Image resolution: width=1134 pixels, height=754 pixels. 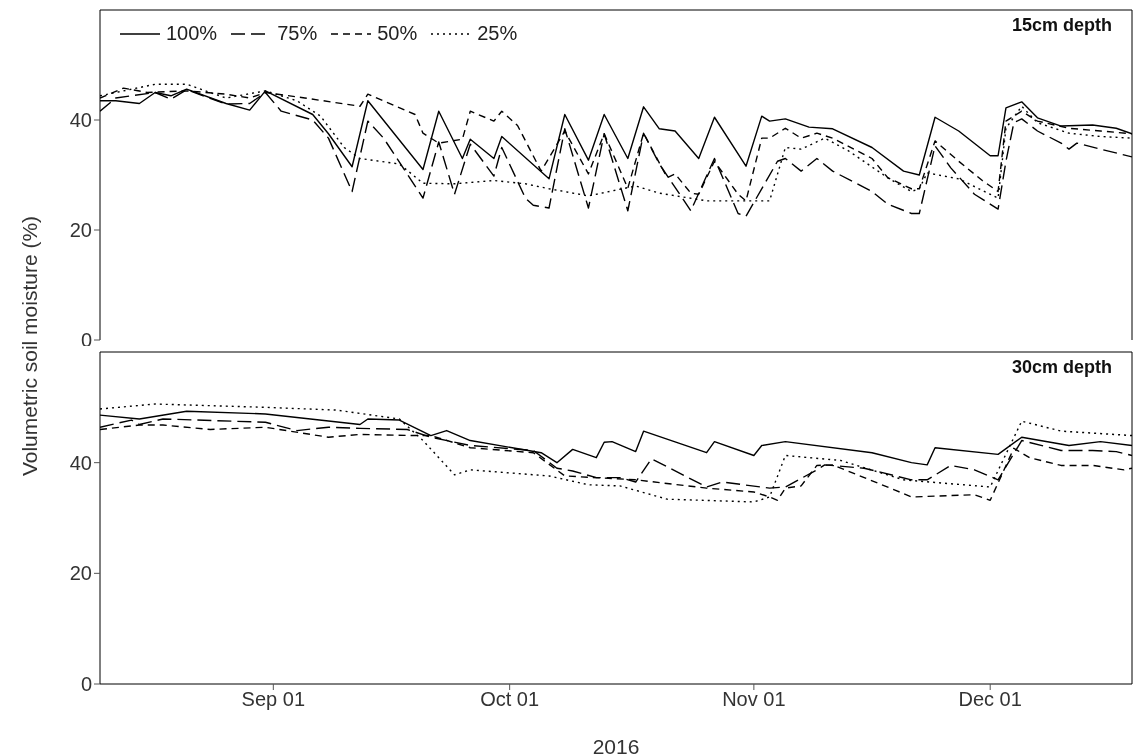 I want to click on legend-label: 75%, so click(x=297, y=33).